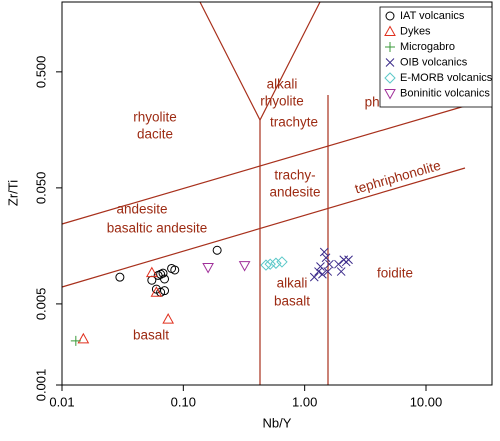 The image size is (500, 441). I want to click on y-axis-title: Zr/Ti, so click(12, 193).